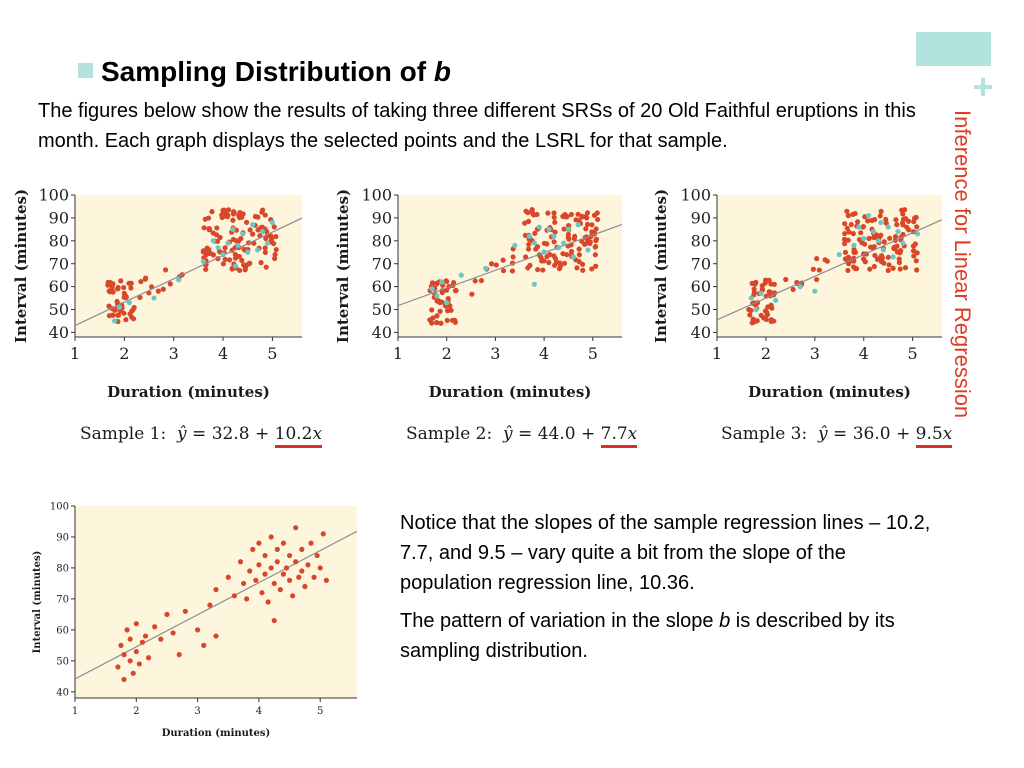 The image size is (1024, 768). I want to click on x-tick-label: 4, so click(223, 353).